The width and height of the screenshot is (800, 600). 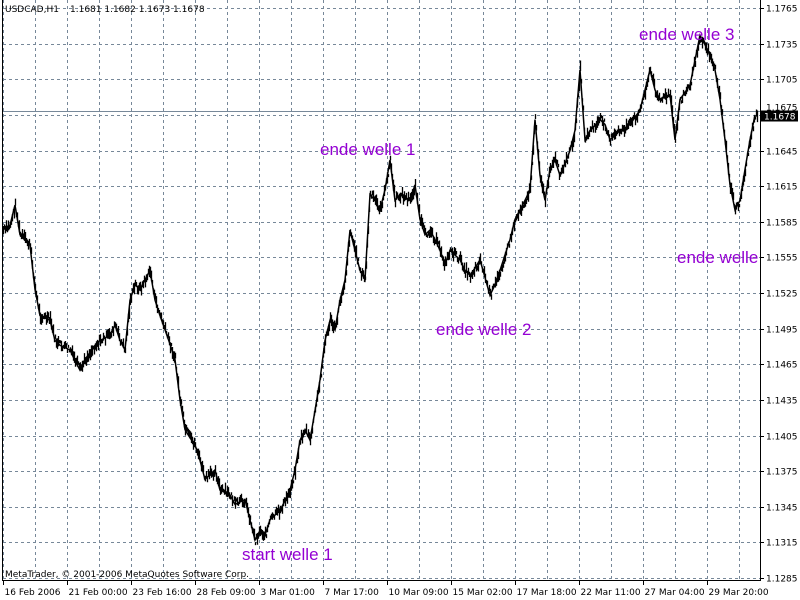 What do you see at coordinates (782, 438) in the screenshot?
I see `y-tick-label: 1.1405` at bounding box center [782, 438].